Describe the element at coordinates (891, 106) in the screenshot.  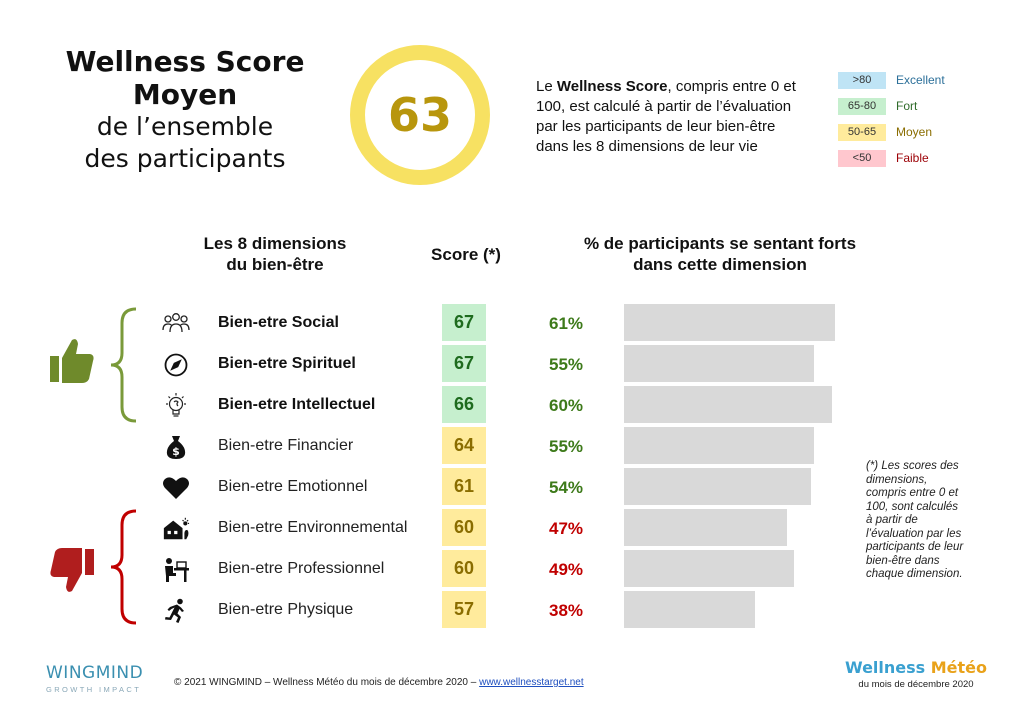
I see `legend-item: 65-80 Fort` at that location.